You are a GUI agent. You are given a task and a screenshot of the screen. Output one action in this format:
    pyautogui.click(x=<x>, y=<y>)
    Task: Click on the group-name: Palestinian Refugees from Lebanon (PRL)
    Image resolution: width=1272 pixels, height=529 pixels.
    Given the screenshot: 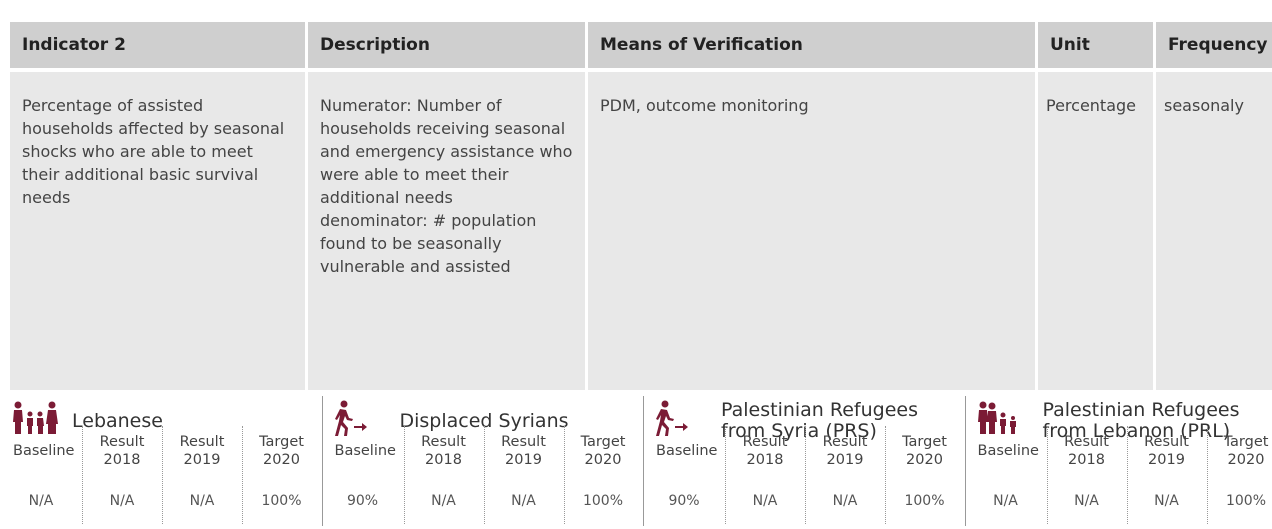 What is the action you would take?
    pyautogui.click(x=1157, y=421)
    